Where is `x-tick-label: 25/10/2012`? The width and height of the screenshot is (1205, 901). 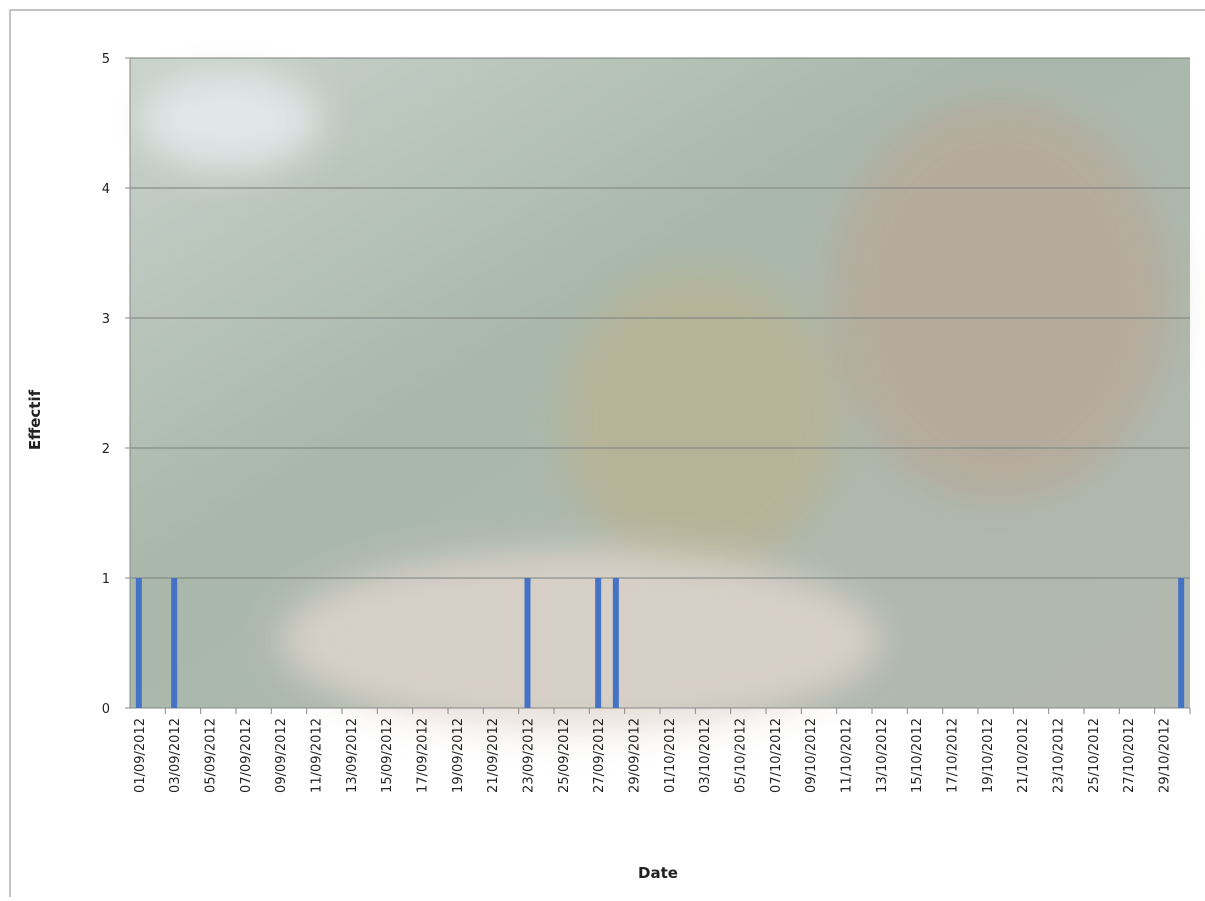
x-tick-label: 25/10/2012 is located at coordinates (1094, 755).